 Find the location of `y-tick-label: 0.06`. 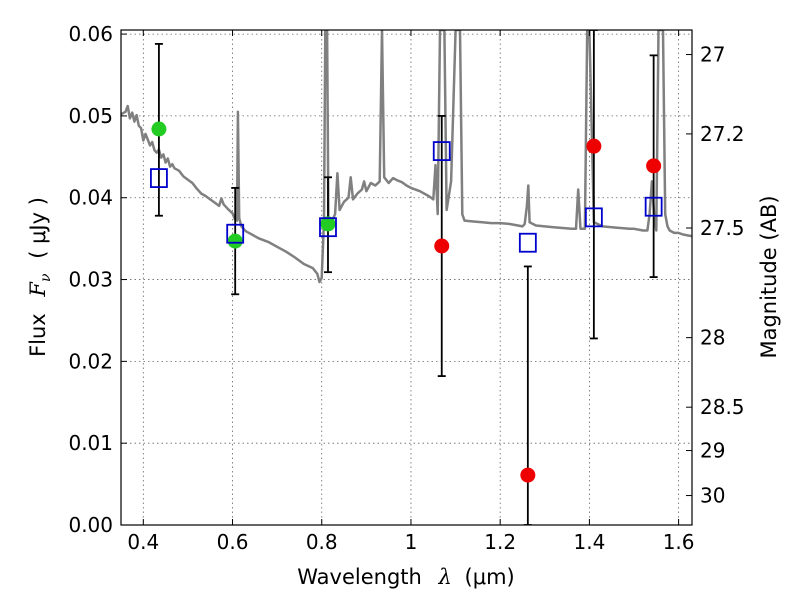

y-tick-label: 0.06 is located at coordinates (90, 34).